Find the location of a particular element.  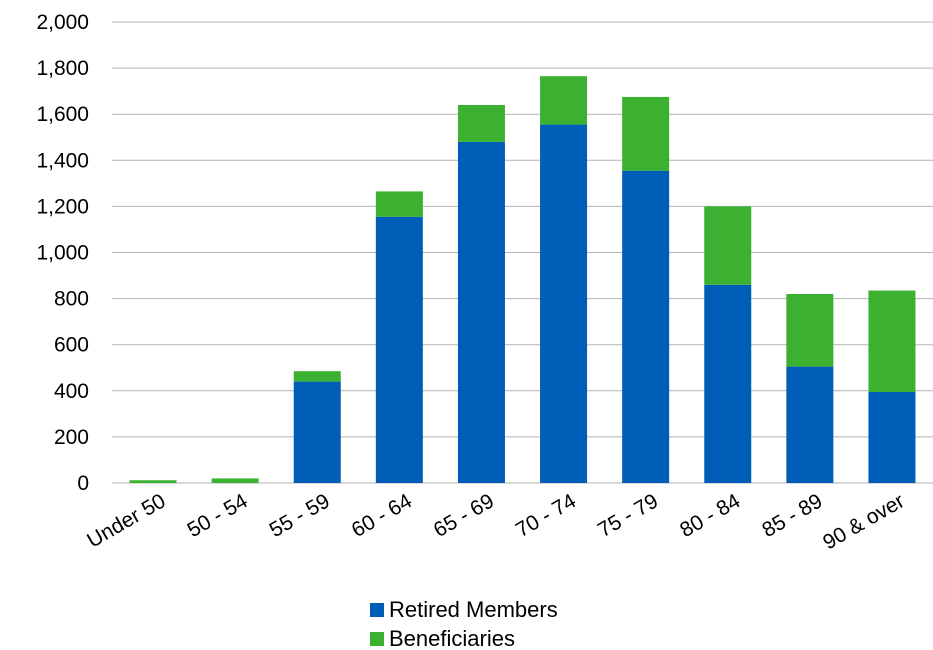

legend-swatch-retired-members is located at coordinates (377, 610).